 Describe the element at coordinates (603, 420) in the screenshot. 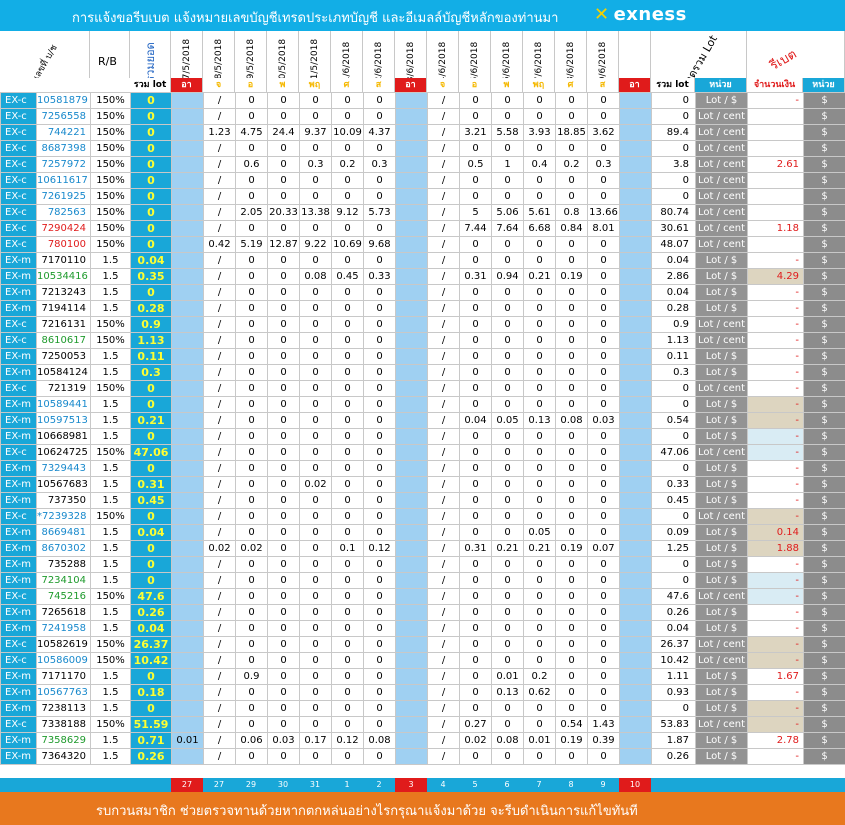

I see `day-value: 0.03` at that location.